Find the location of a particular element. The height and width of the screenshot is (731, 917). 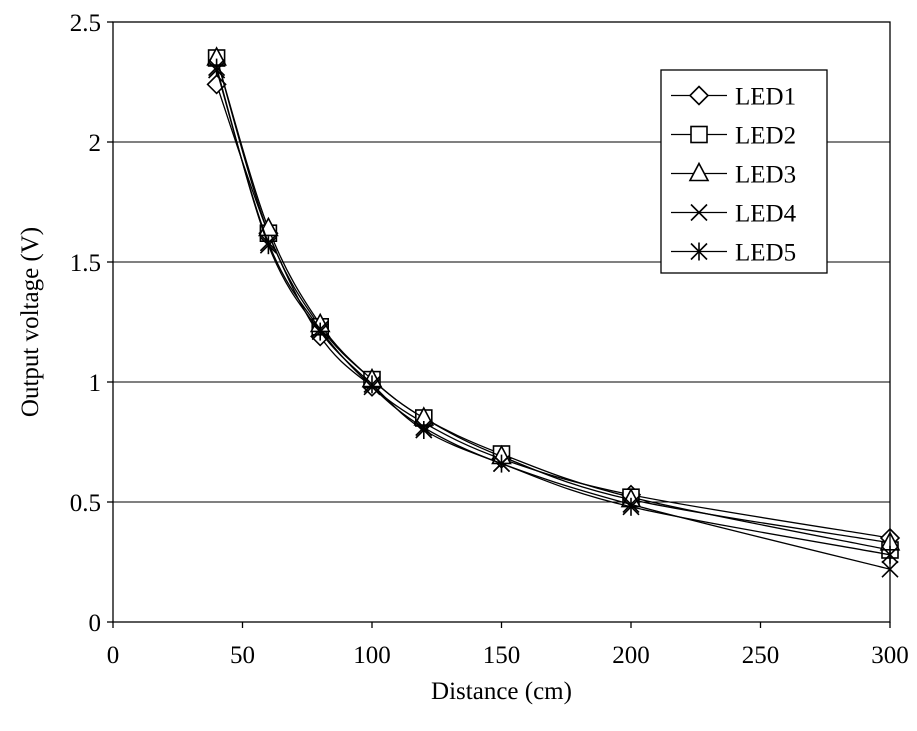

square-marker is located at coordinates (699, 134).